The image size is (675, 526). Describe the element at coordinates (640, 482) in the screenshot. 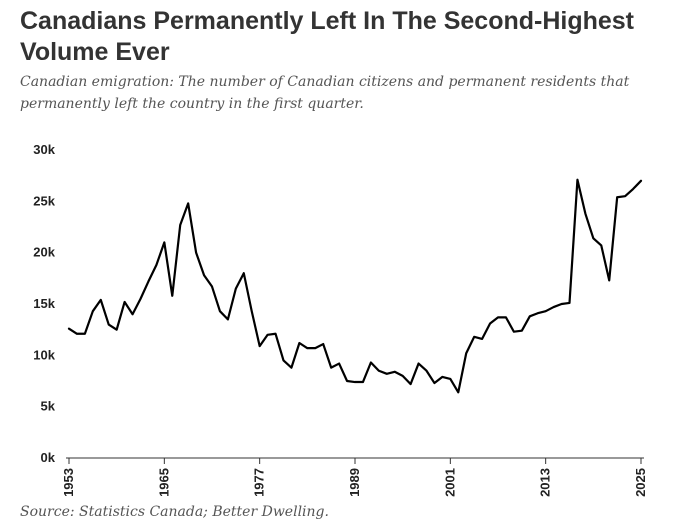

I see `x-tick-label: 2025` at that location.